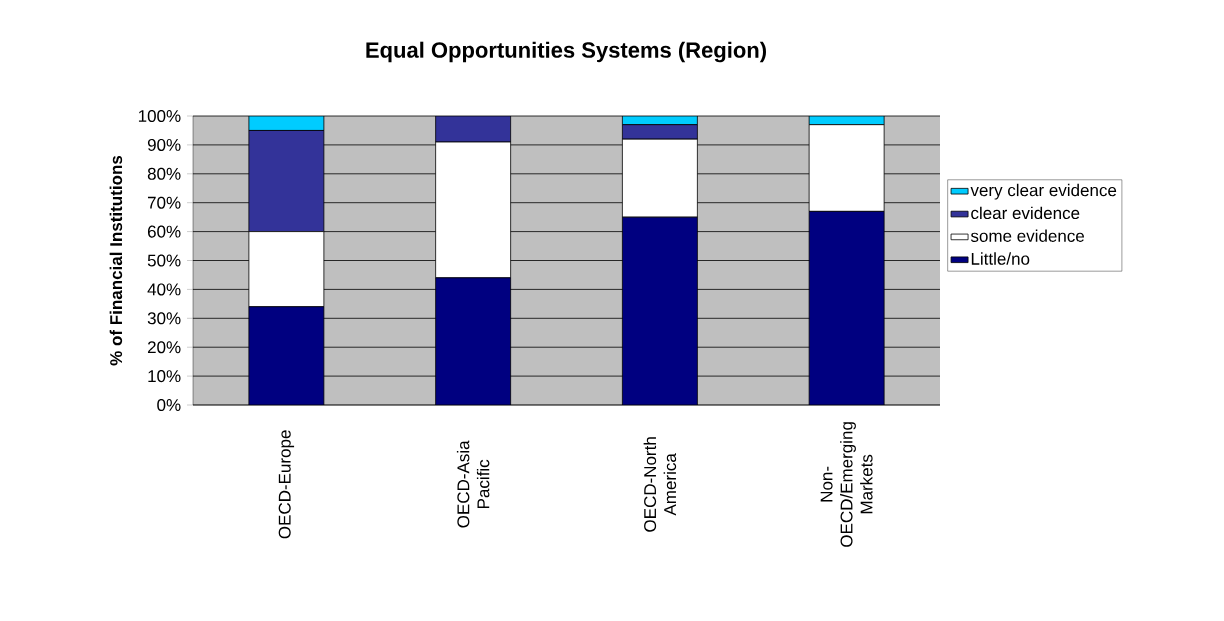 Image resolution: width=1224 pixels, height=621 pixels. I want to click on y-tick-label: 100%, so click(159, 116).